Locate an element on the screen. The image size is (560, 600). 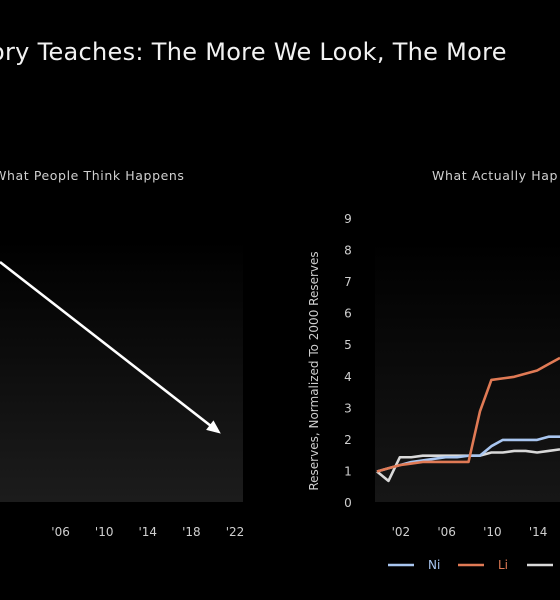
right-y-tick: 3 is located at coordinates (348, 408).